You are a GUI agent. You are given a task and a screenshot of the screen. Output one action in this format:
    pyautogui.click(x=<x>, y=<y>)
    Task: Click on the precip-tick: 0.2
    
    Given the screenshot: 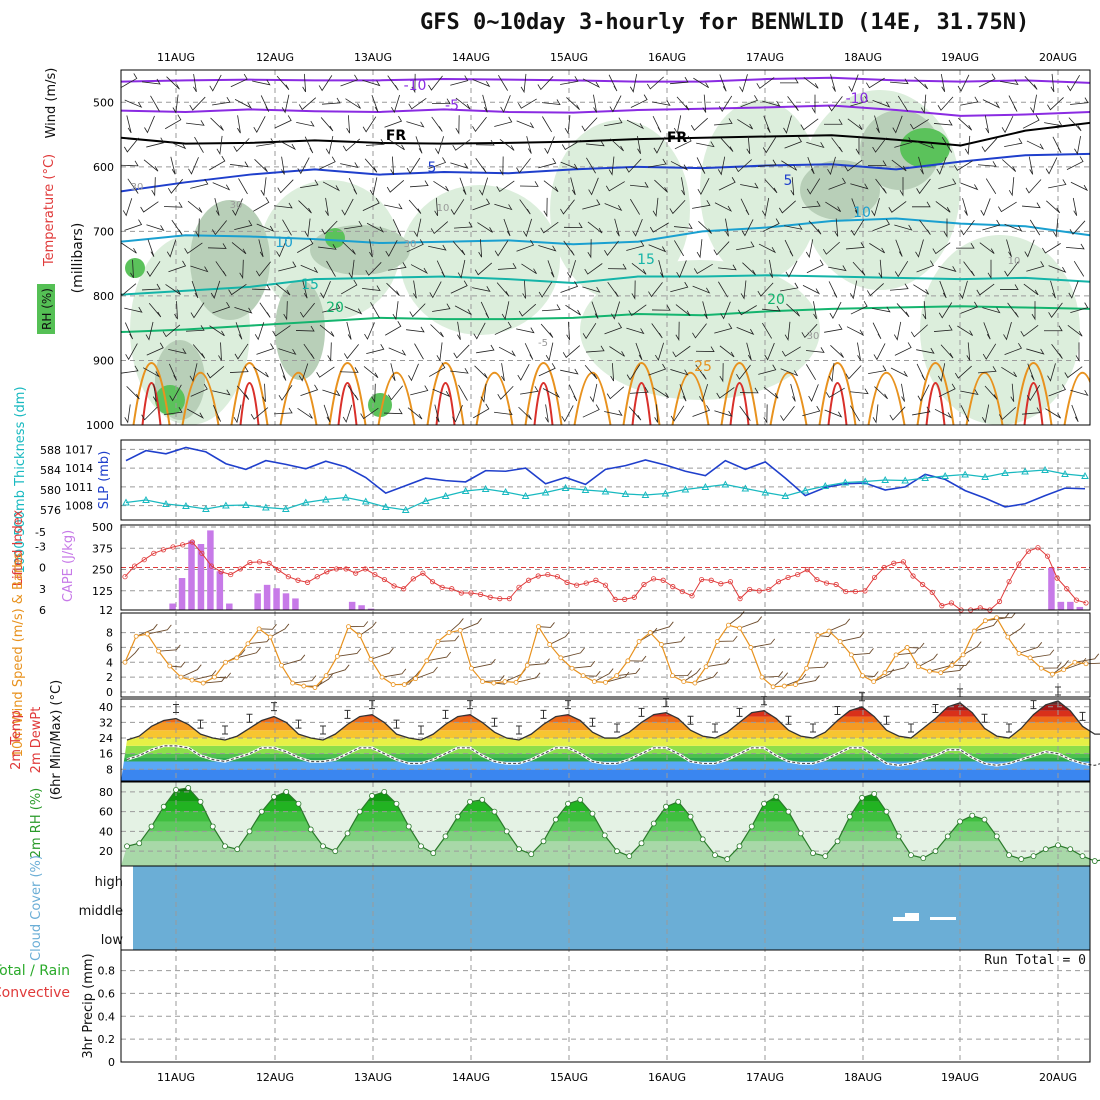 What is the action you would take?
    pyautogui.click(x=107, y=1039)
    